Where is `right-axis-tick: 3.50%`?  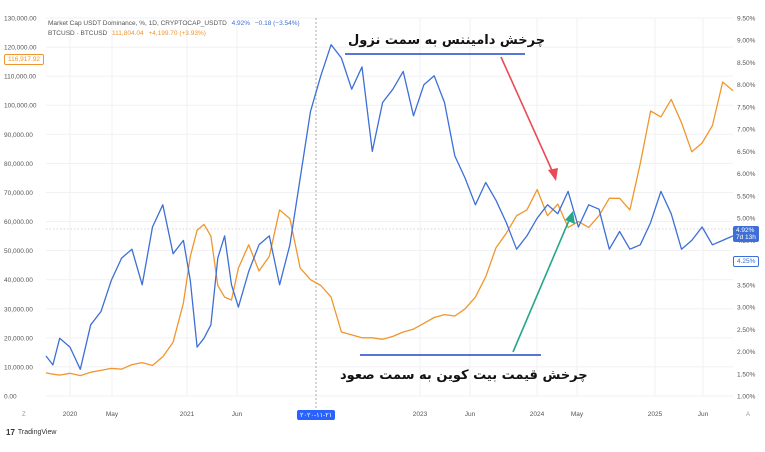
right-axis-tick: 3.50% is located at coordinates (746, 285).